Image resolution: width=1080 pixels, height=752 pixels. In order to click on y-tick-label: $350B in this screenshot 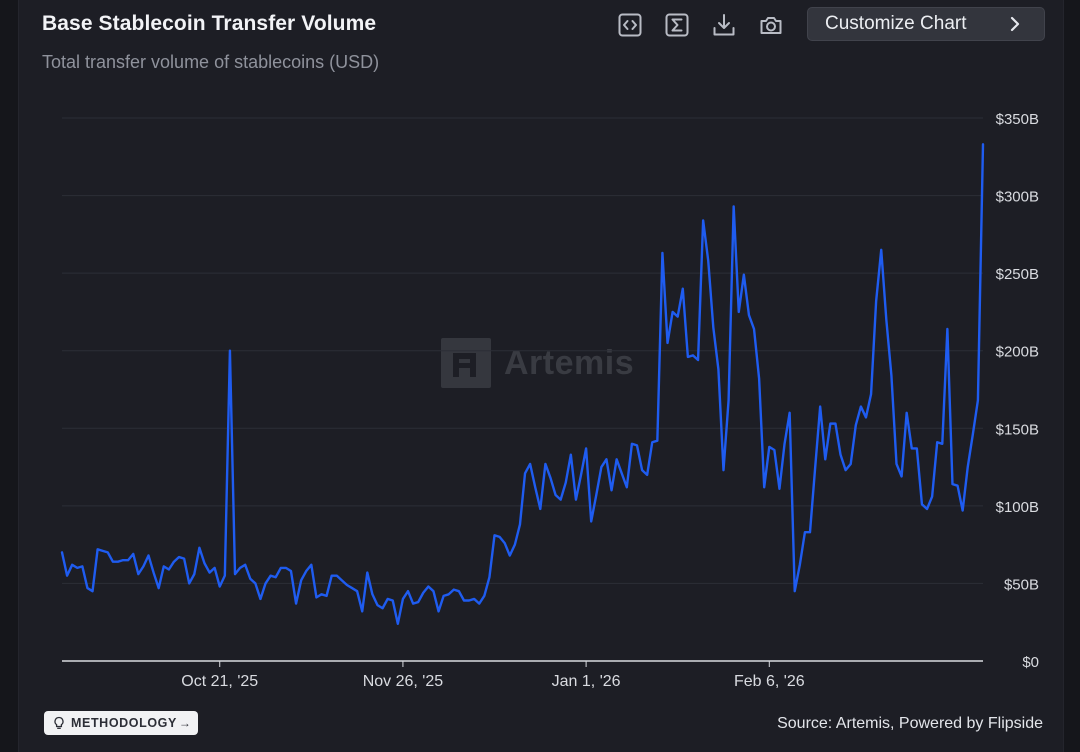, I will do `click(1017, 119)`.